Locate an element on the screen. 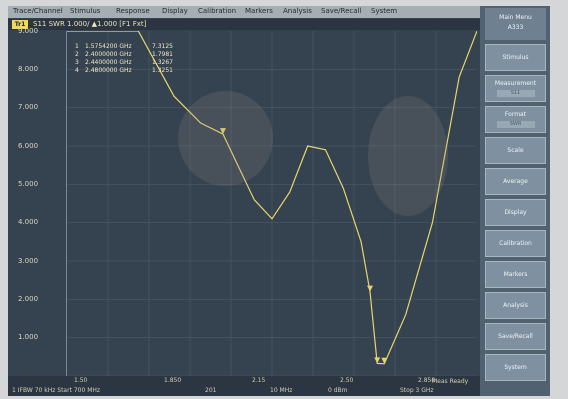 The width and height of the screenshot is (568, 399). marker-2-frequency: 2.4000000 GHz is located at coordinates (108, 54).